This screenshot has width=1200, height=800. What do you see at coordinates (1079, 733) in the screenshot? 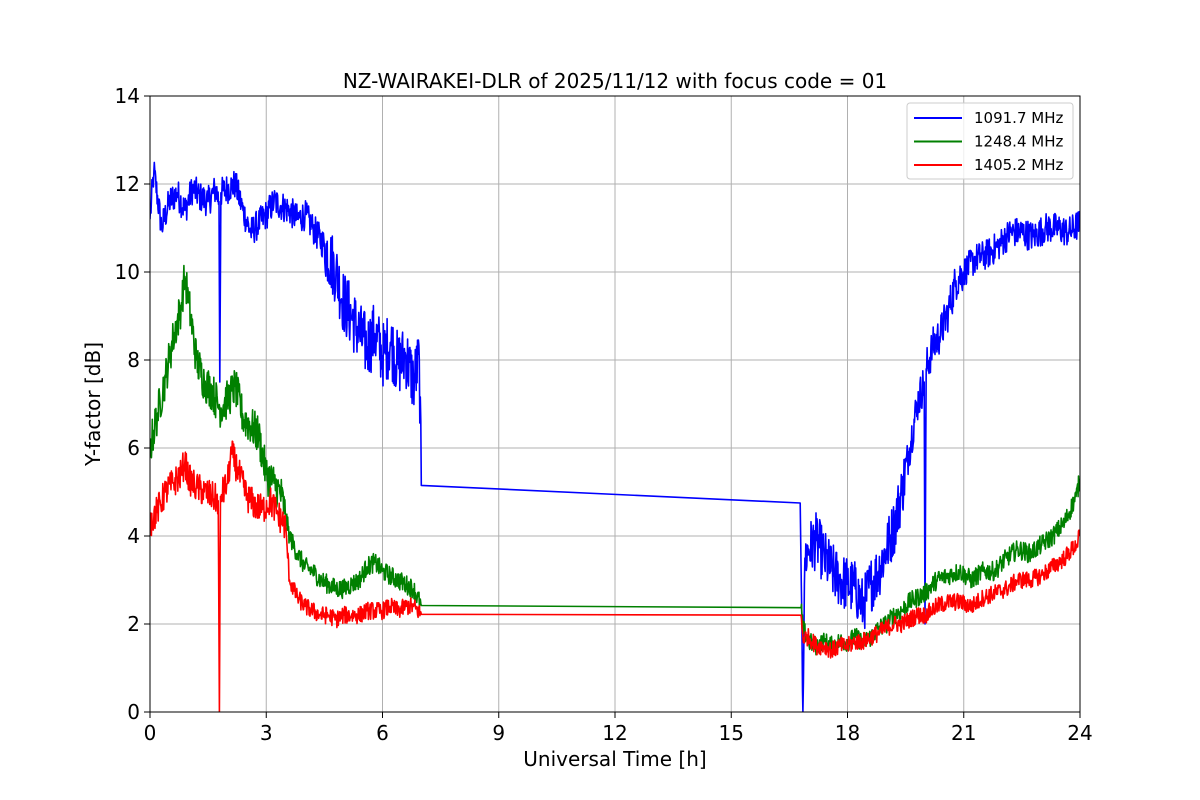
I see `x-tick-label: 24` at bounding box center [1079, 733].